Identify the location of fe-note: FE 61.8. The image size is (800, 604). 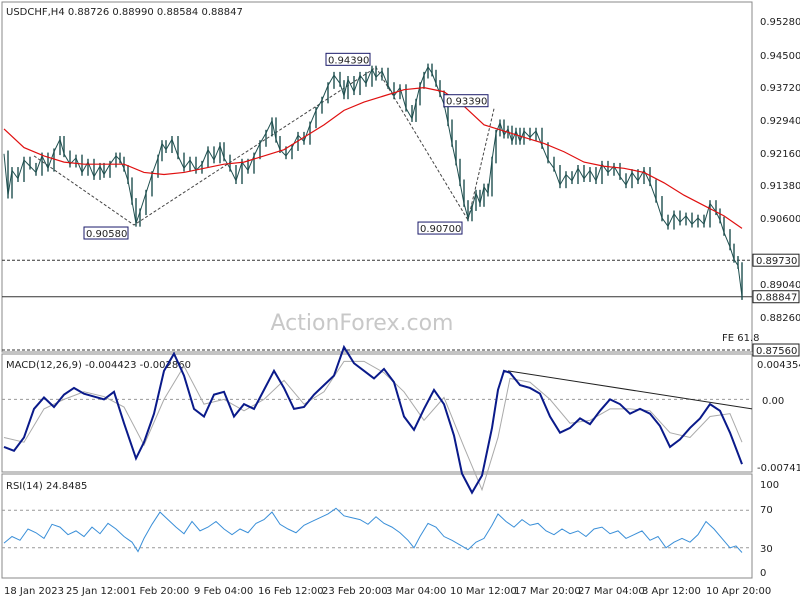
(741, 338).